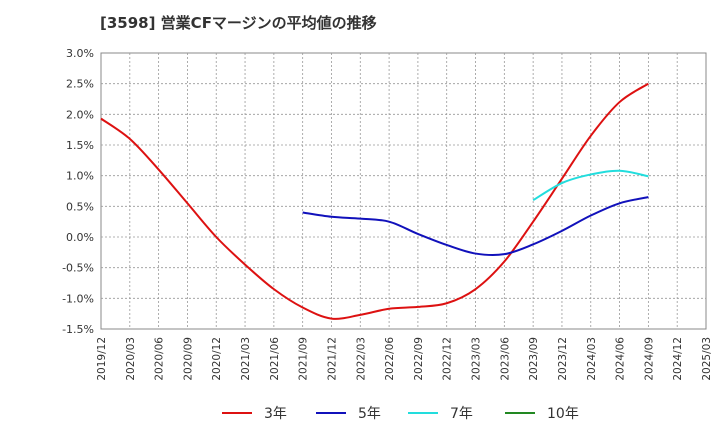 This screenshot has height=440, width=720. Describe the element at coordinates (78, 268) in the screenshot. I see `y-tick-label: -0.5%` at that location.